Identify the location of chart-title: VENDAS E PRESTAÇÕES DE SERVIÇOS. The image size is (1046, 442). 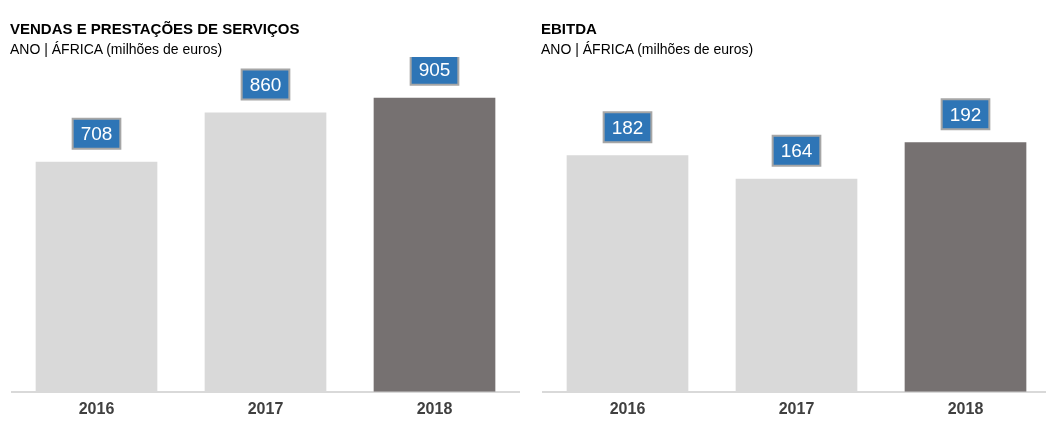
(155, 28).